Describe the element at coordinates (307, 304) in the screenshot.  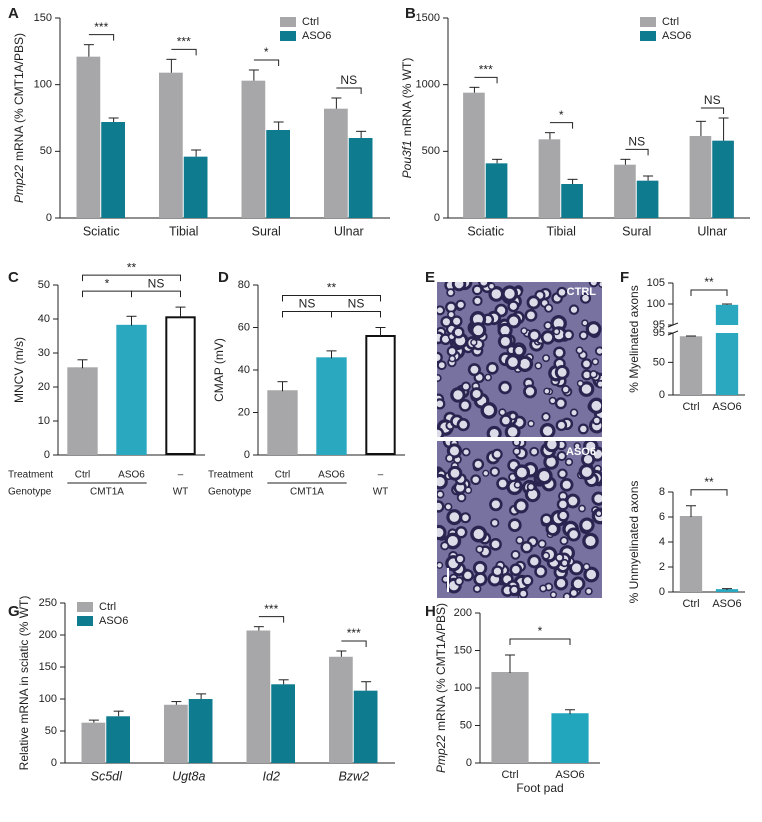
I see `significance-label: NS` at that location.